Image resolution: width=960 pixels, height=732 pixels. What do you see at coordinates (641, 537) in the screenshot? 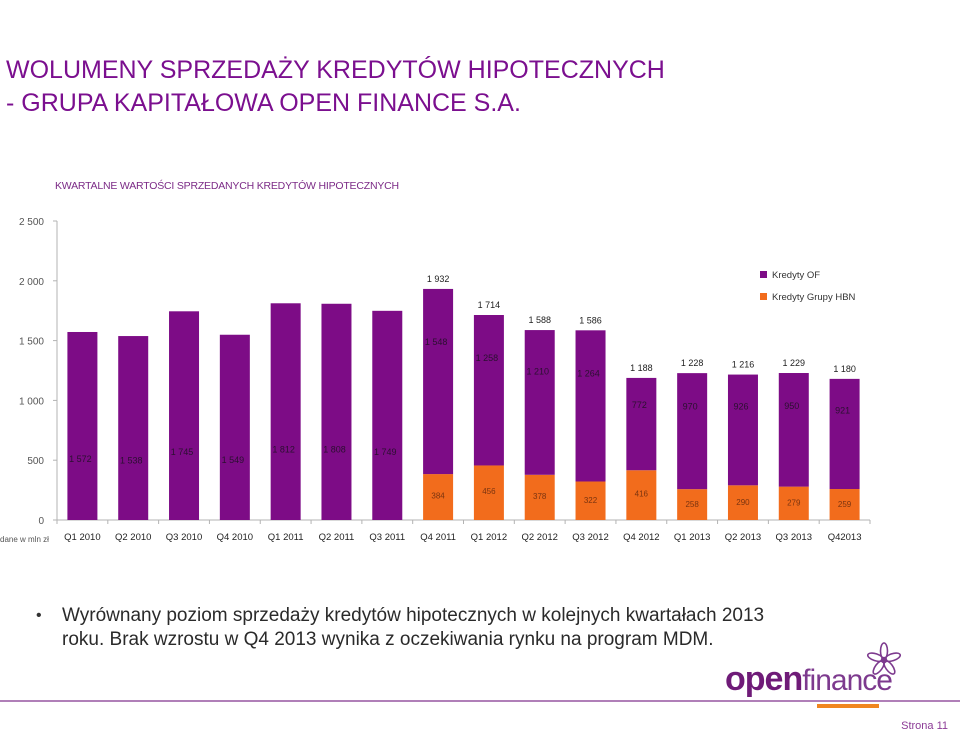
I see `x-category-label: Q4 2012` at bounding box center [641, 537].